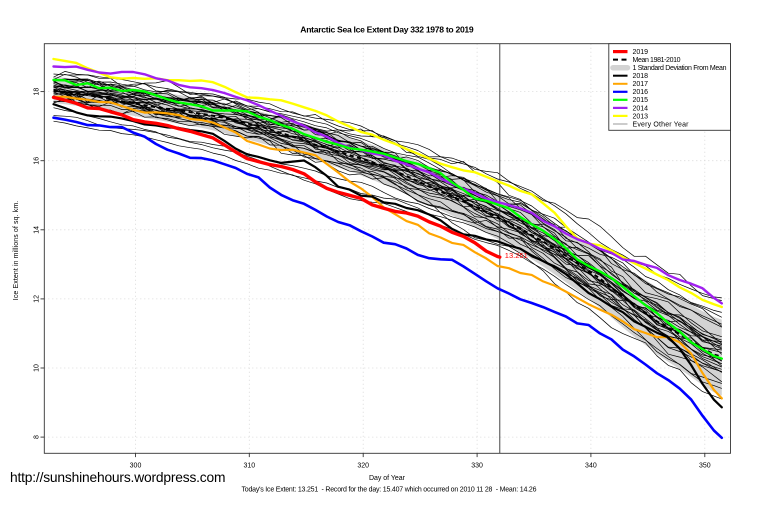  Describe the element at coordinates (657, 60) in the screenshot. I see `svg-text: Mean 1981-2010` at that location.